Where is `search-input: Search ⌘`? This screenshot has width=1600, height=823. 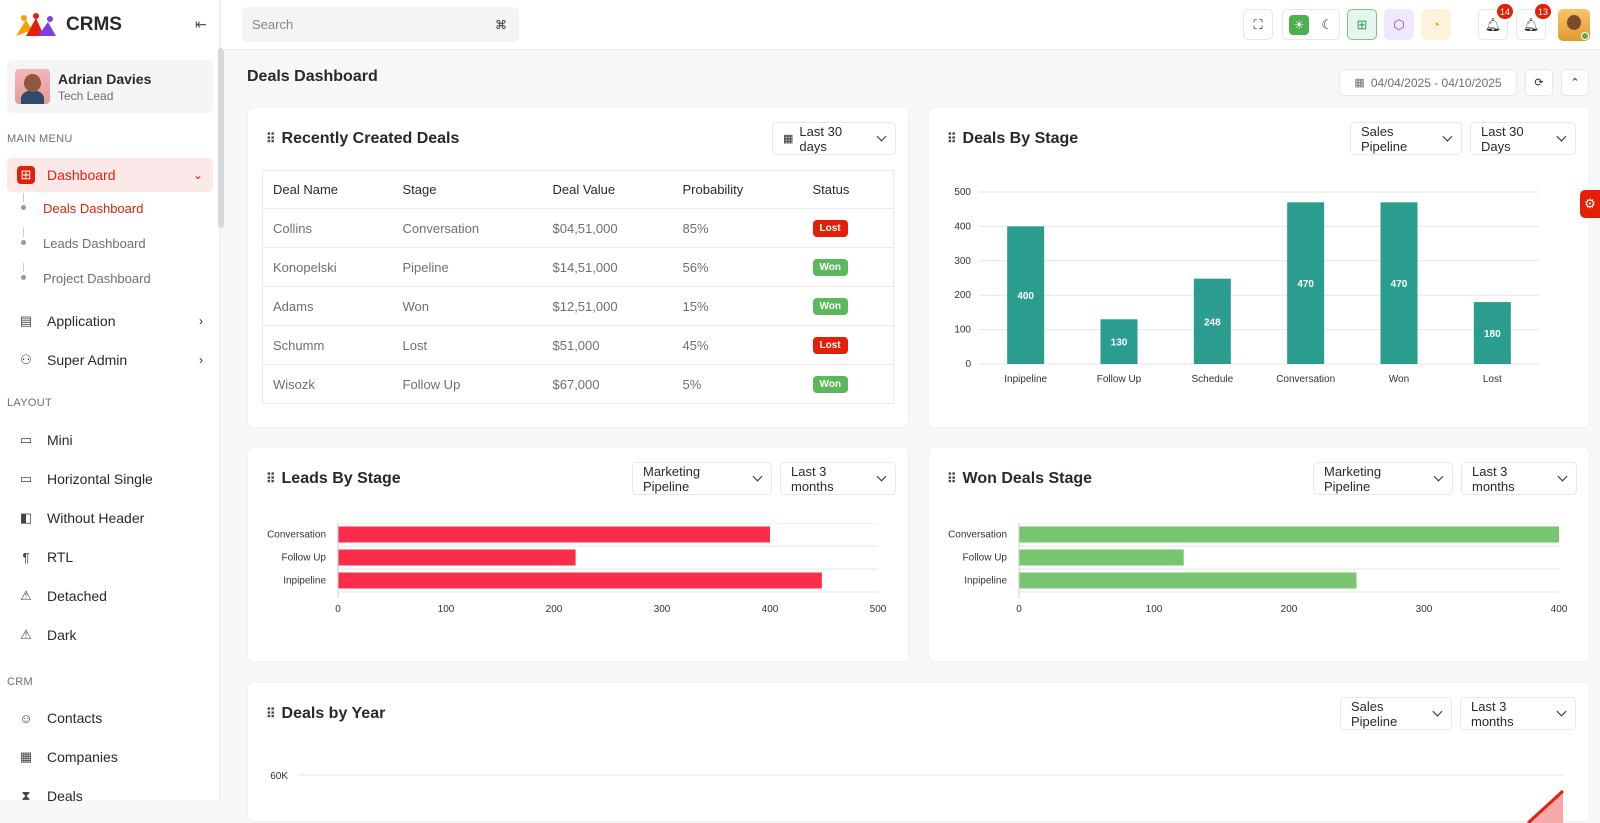
search-input: Search ⌘ is located at coordinates (380, 24).